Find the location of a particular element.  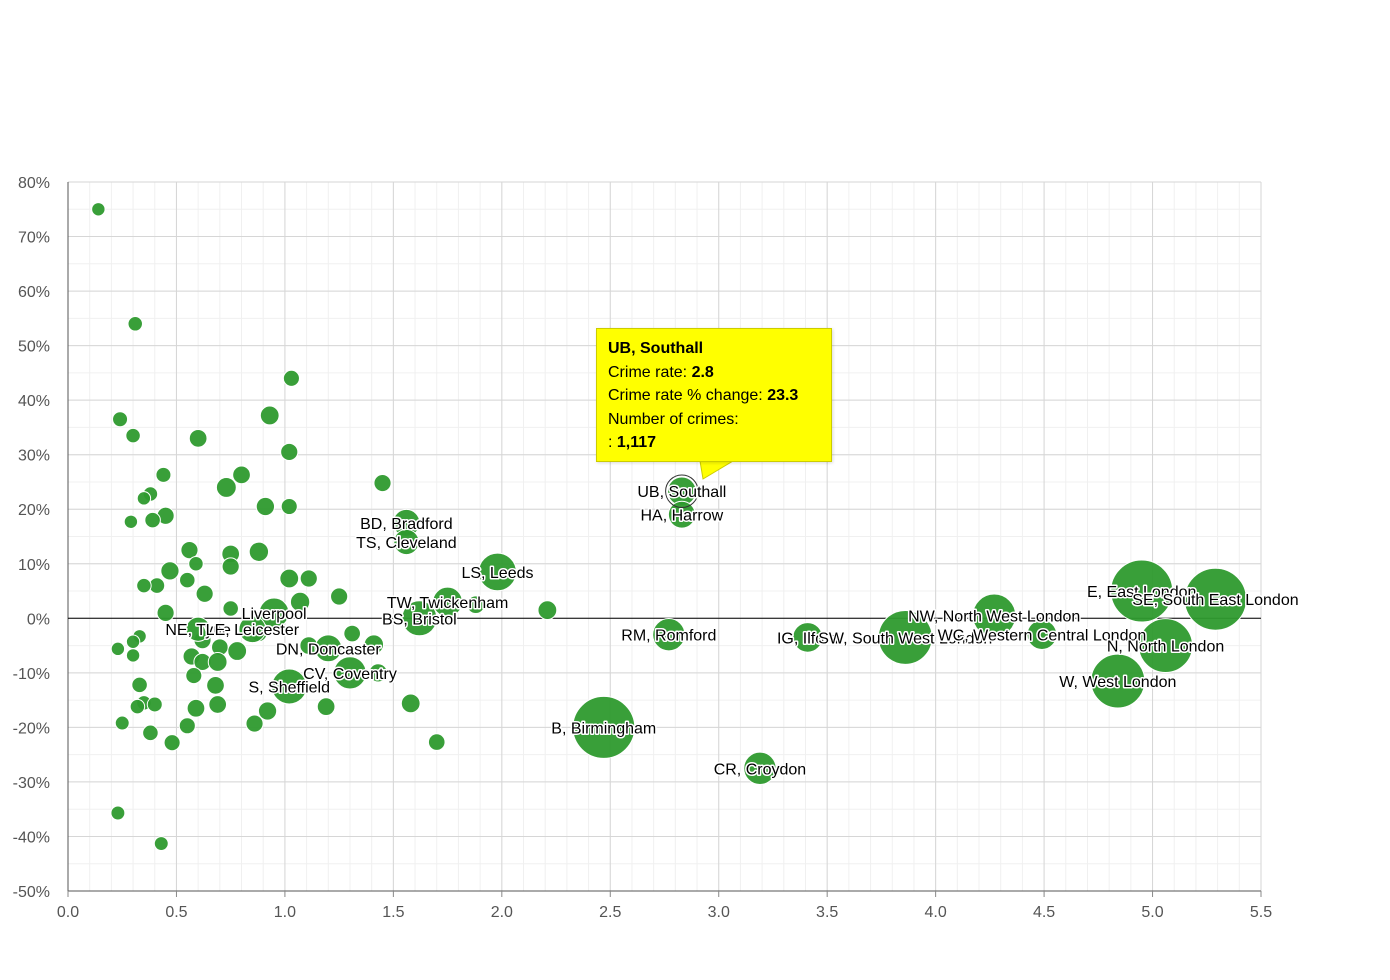

y-tick-label: -10% is located at coordinates (31, 674).